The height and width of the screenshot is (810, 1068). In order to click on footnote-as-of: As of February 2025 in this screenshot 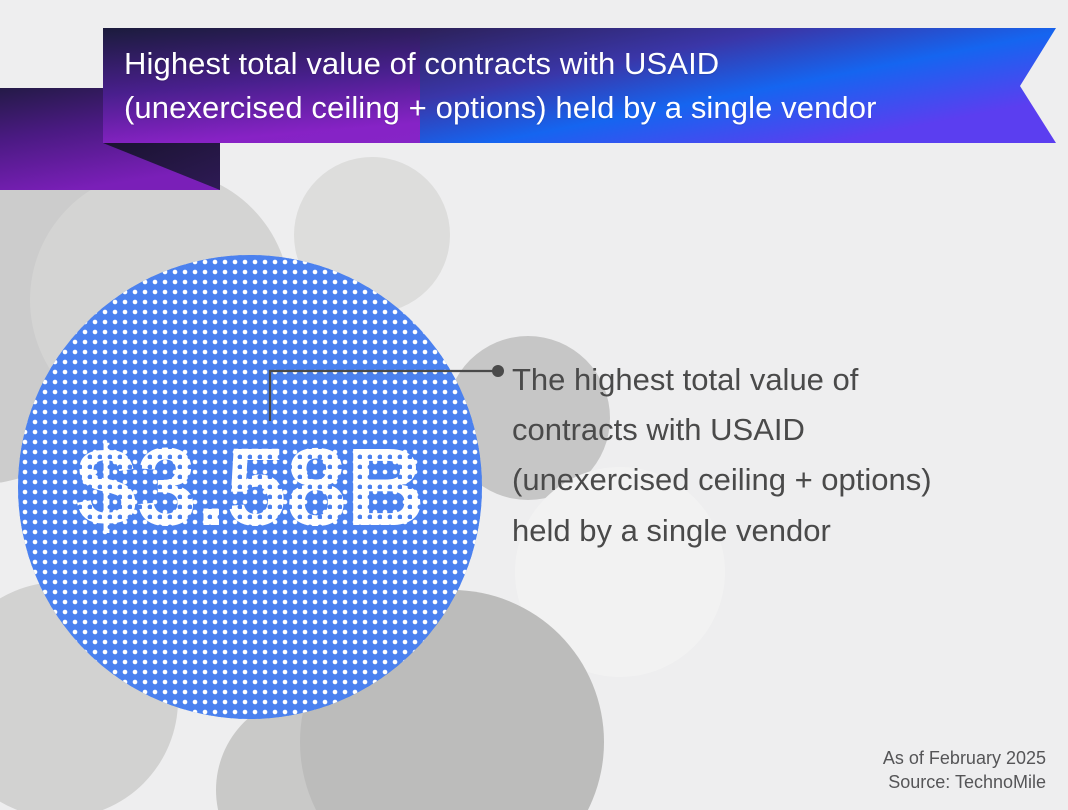, I will do `click(964, 757)`.